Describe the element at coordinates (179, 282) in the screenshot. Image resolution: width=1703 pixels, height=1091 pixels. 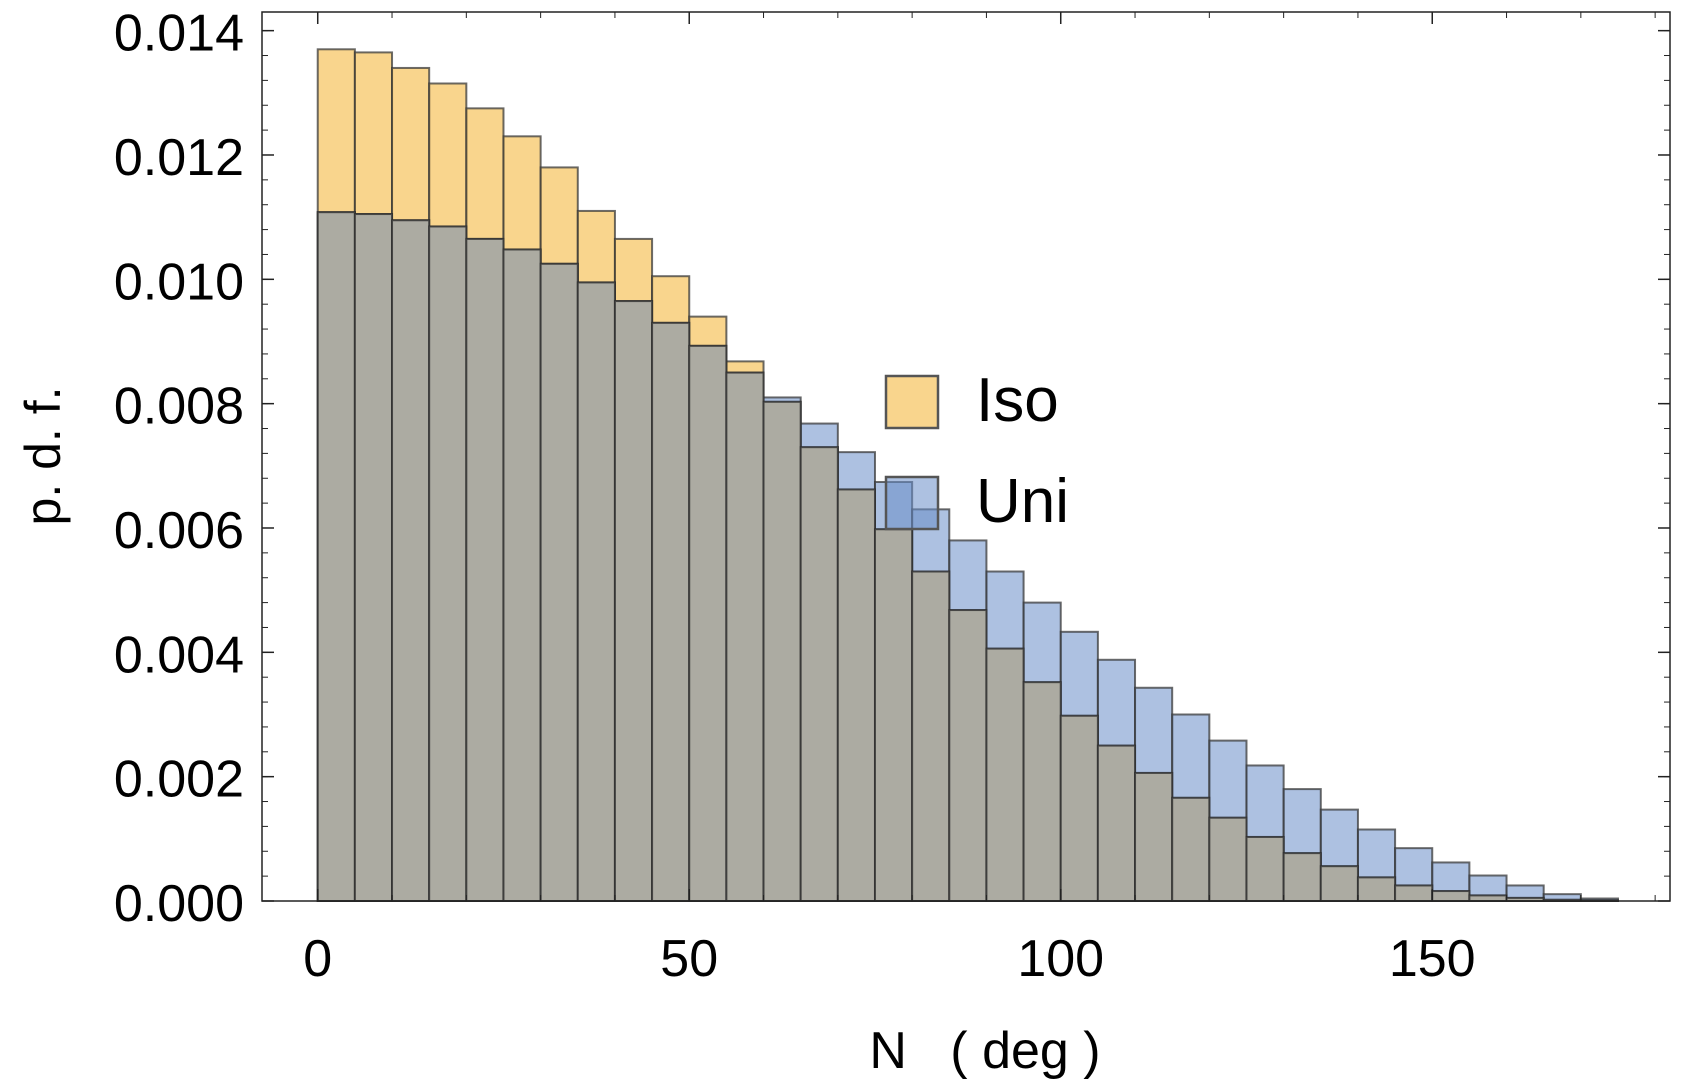
I see `y-tick-label: 0.010` at that location.